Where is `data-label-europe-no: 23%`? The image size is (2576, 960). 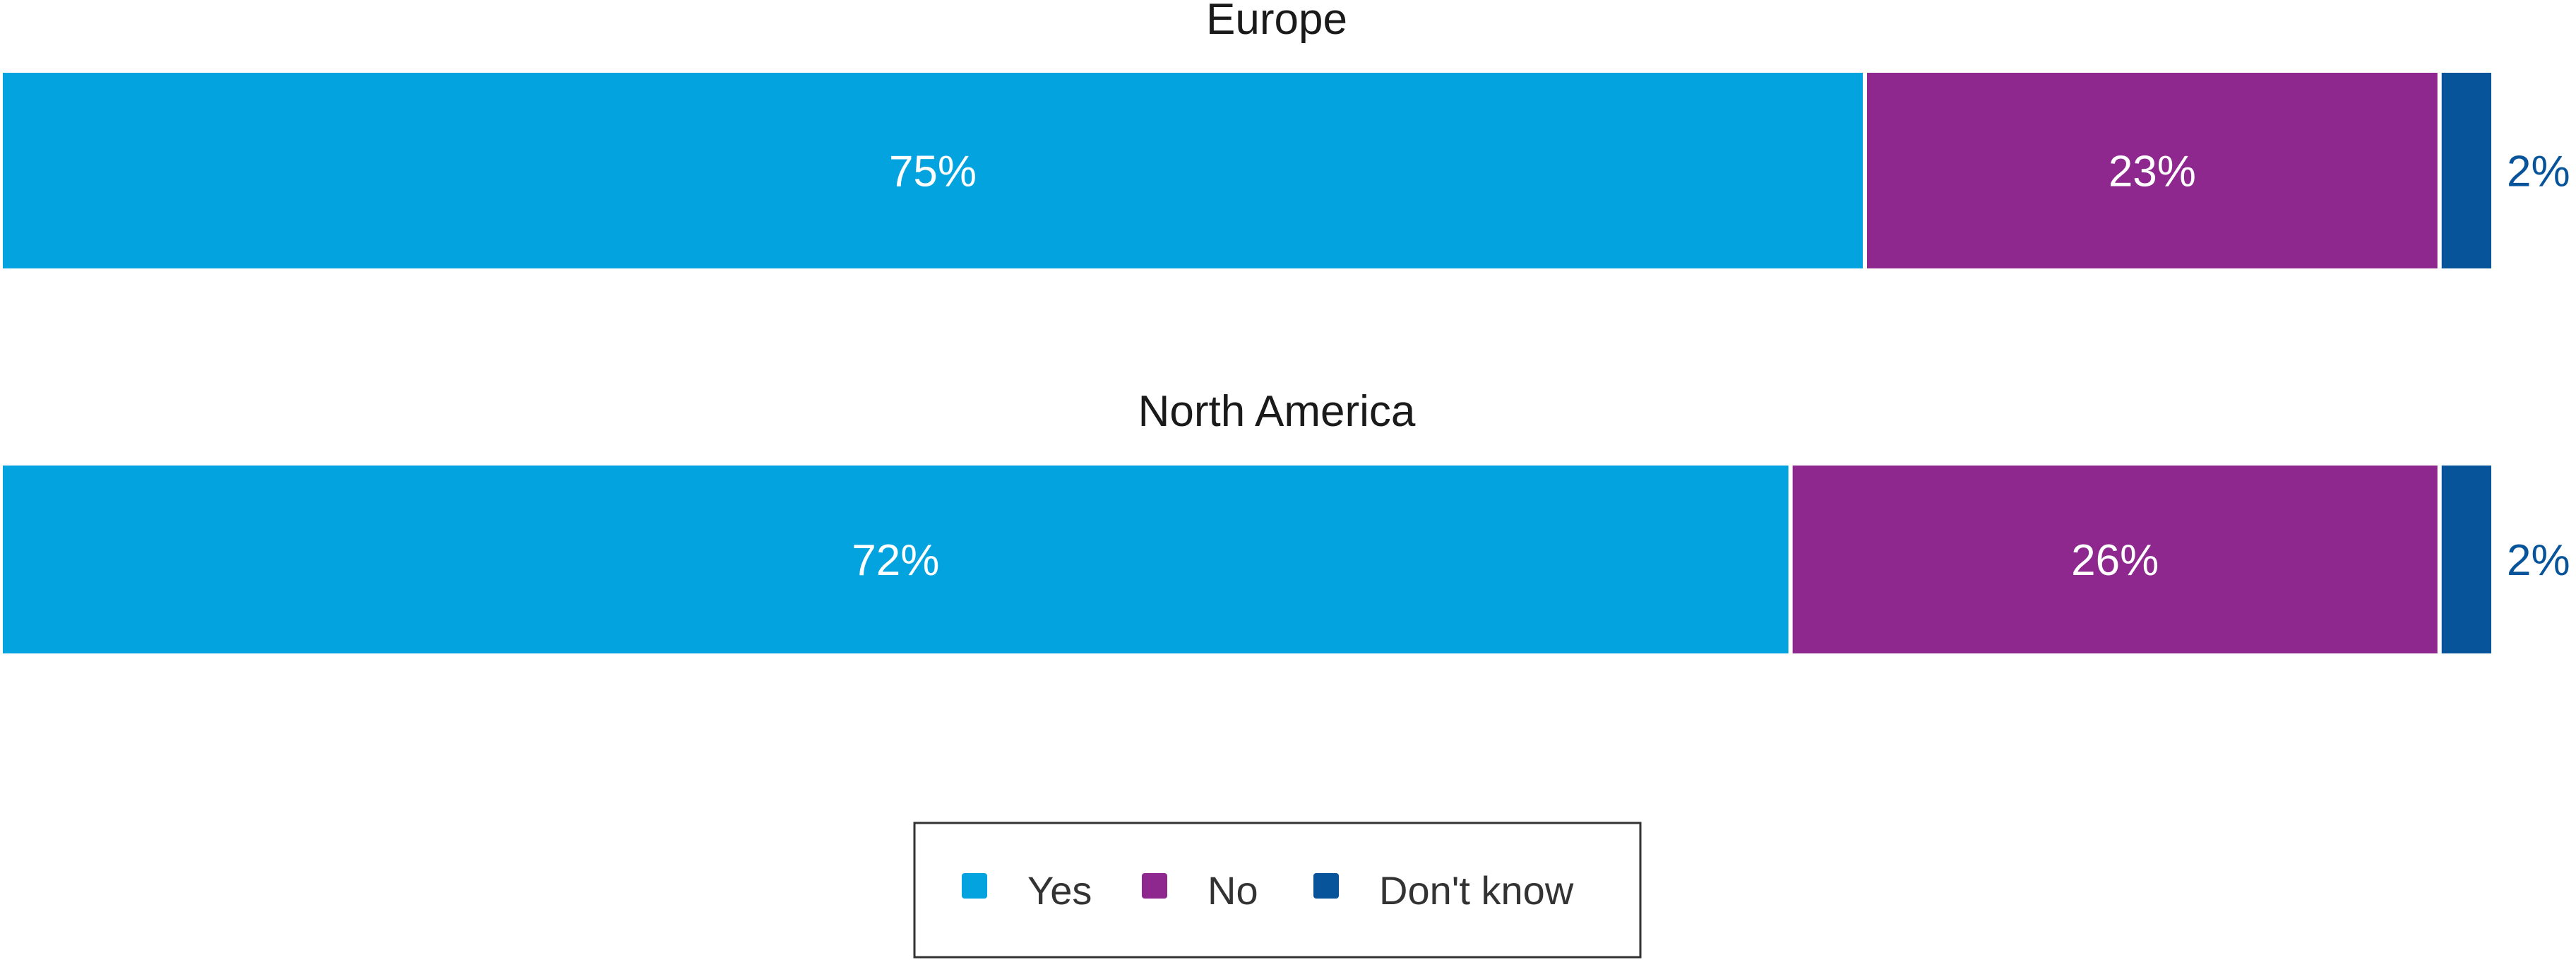
data-label-europe-no: 23% is located at coordinates (2152, 172).